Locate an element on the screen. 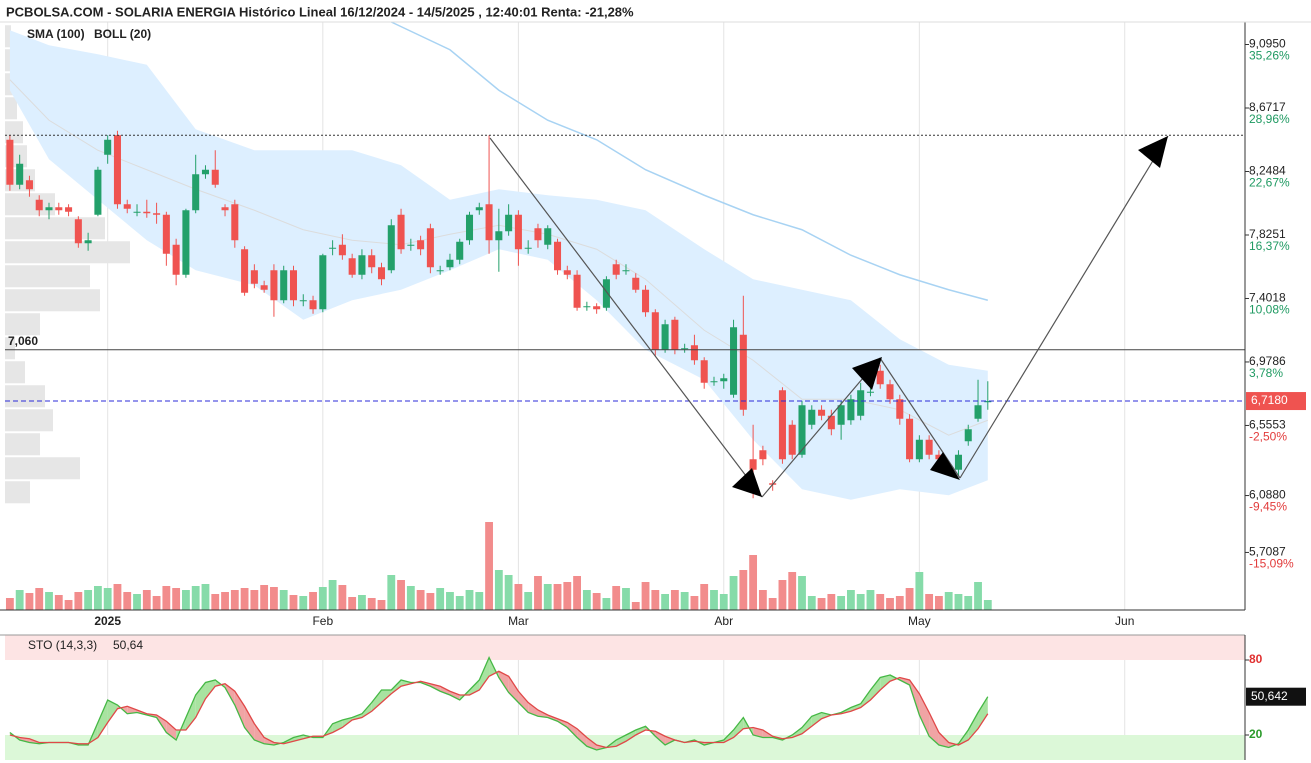 The height and width of the screenshot is (763, 1311). x-tick-label: Mar is located at coordinates (518, 621).